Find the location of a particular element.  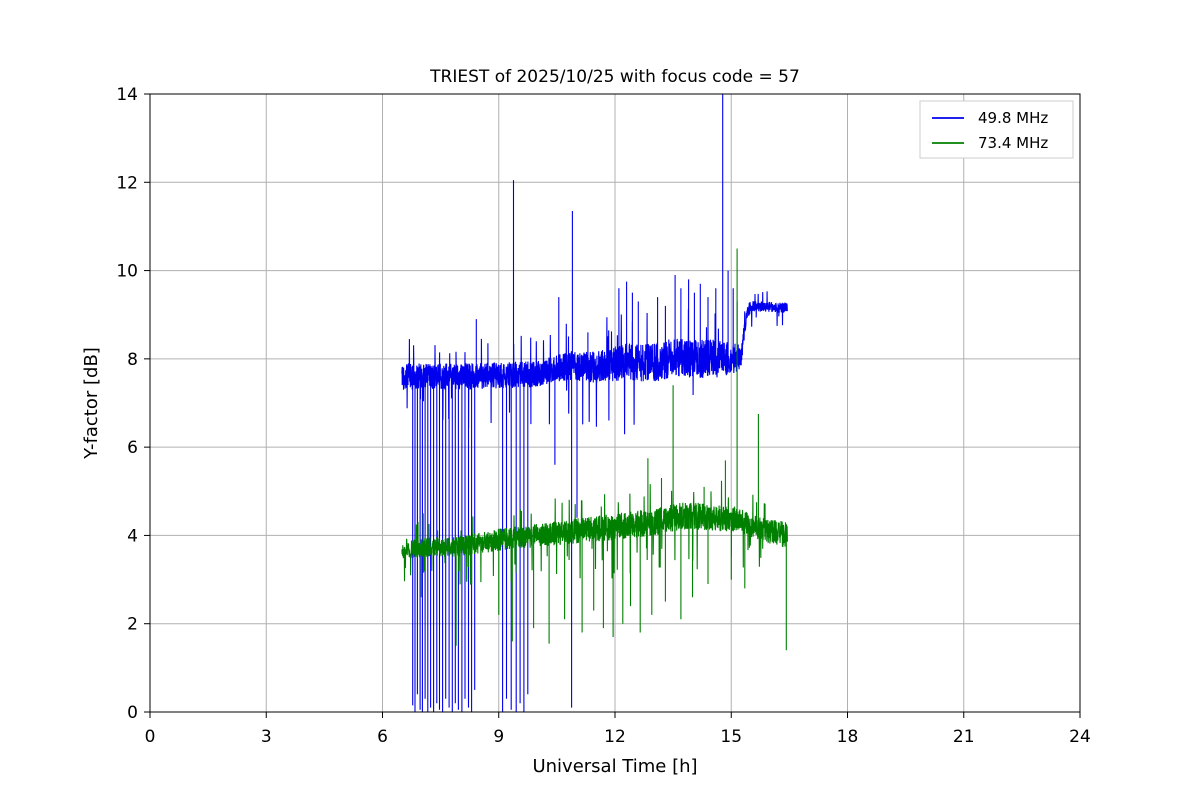

x-tick-label: 6 is located at coordinates (382, 737).